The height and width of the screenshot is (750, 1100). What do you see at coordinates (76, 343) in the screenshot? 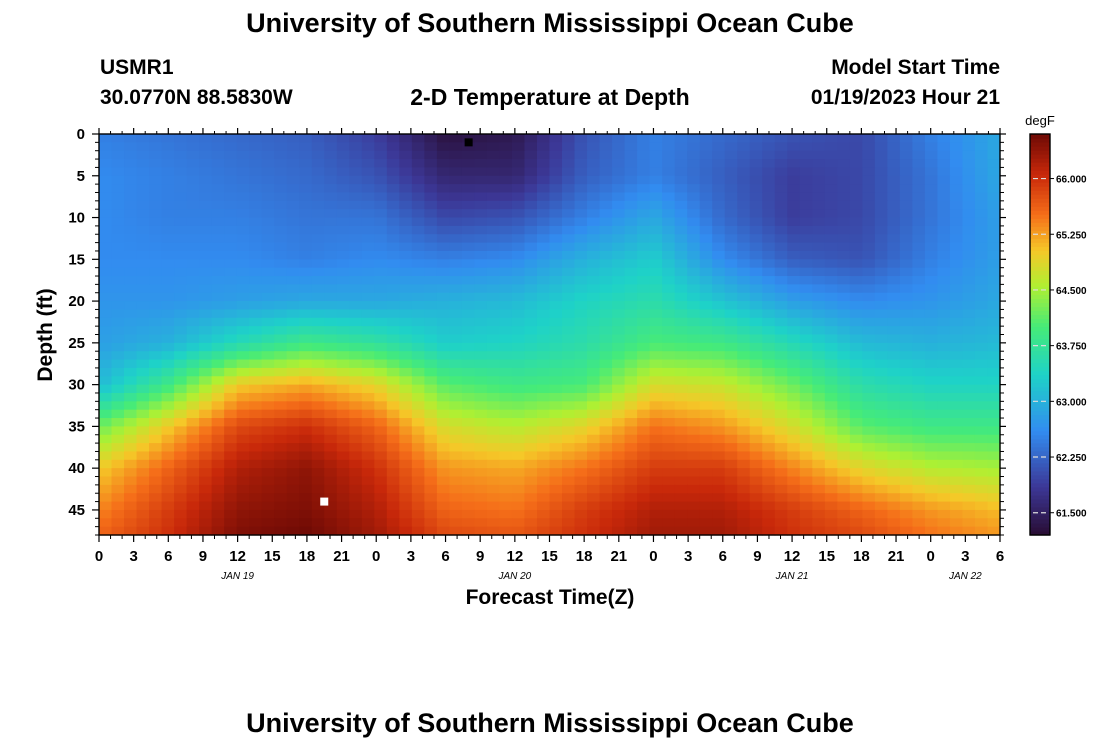
I see `y-tick-label: 25` at bounding box center [76, 343].